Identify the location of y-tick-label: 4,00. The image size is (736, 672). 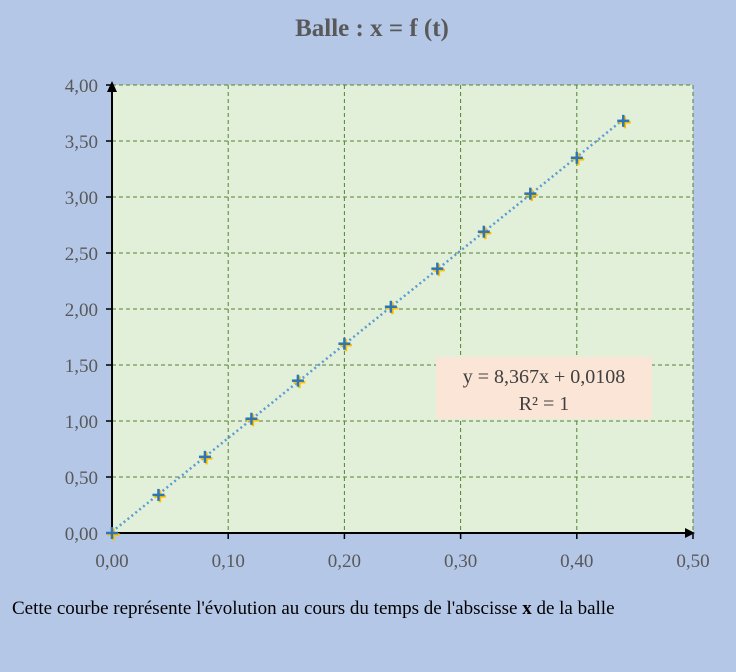
(81, 86).